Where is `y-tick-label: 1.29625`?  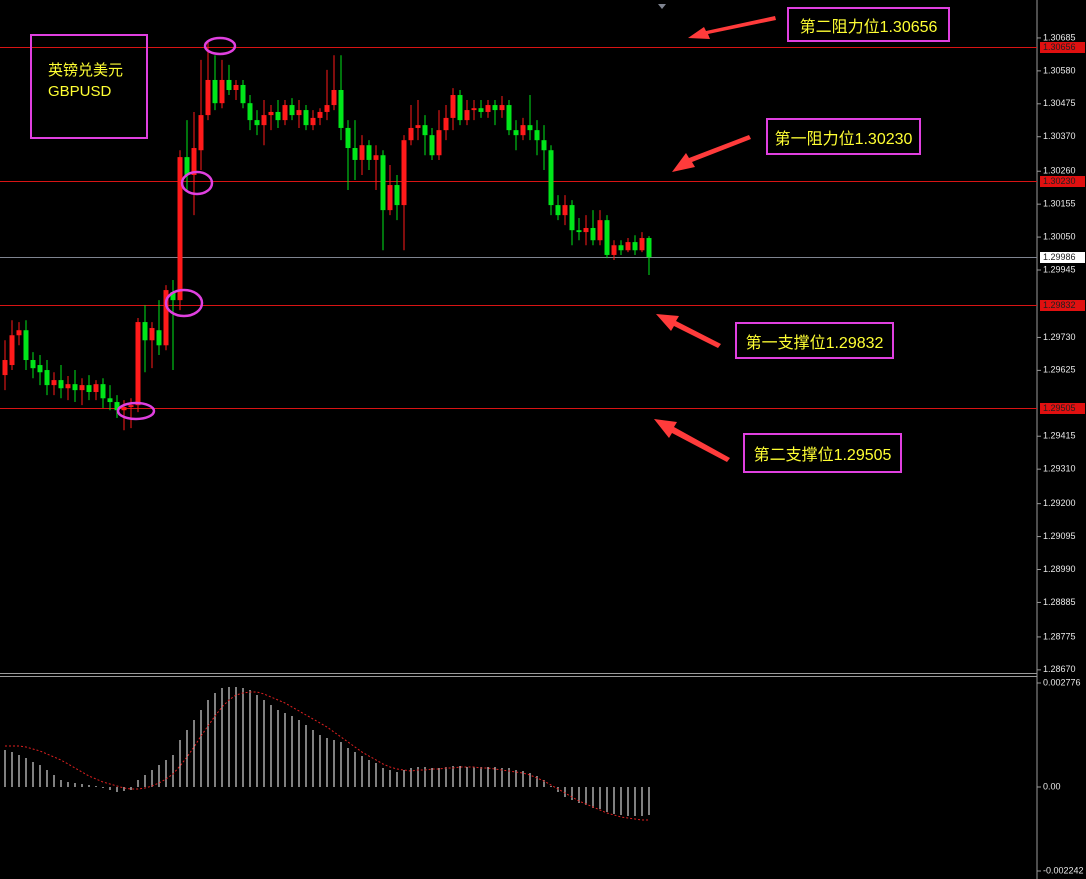
y-tick-label: 1.29625 is located at coordinates (1059, 370).